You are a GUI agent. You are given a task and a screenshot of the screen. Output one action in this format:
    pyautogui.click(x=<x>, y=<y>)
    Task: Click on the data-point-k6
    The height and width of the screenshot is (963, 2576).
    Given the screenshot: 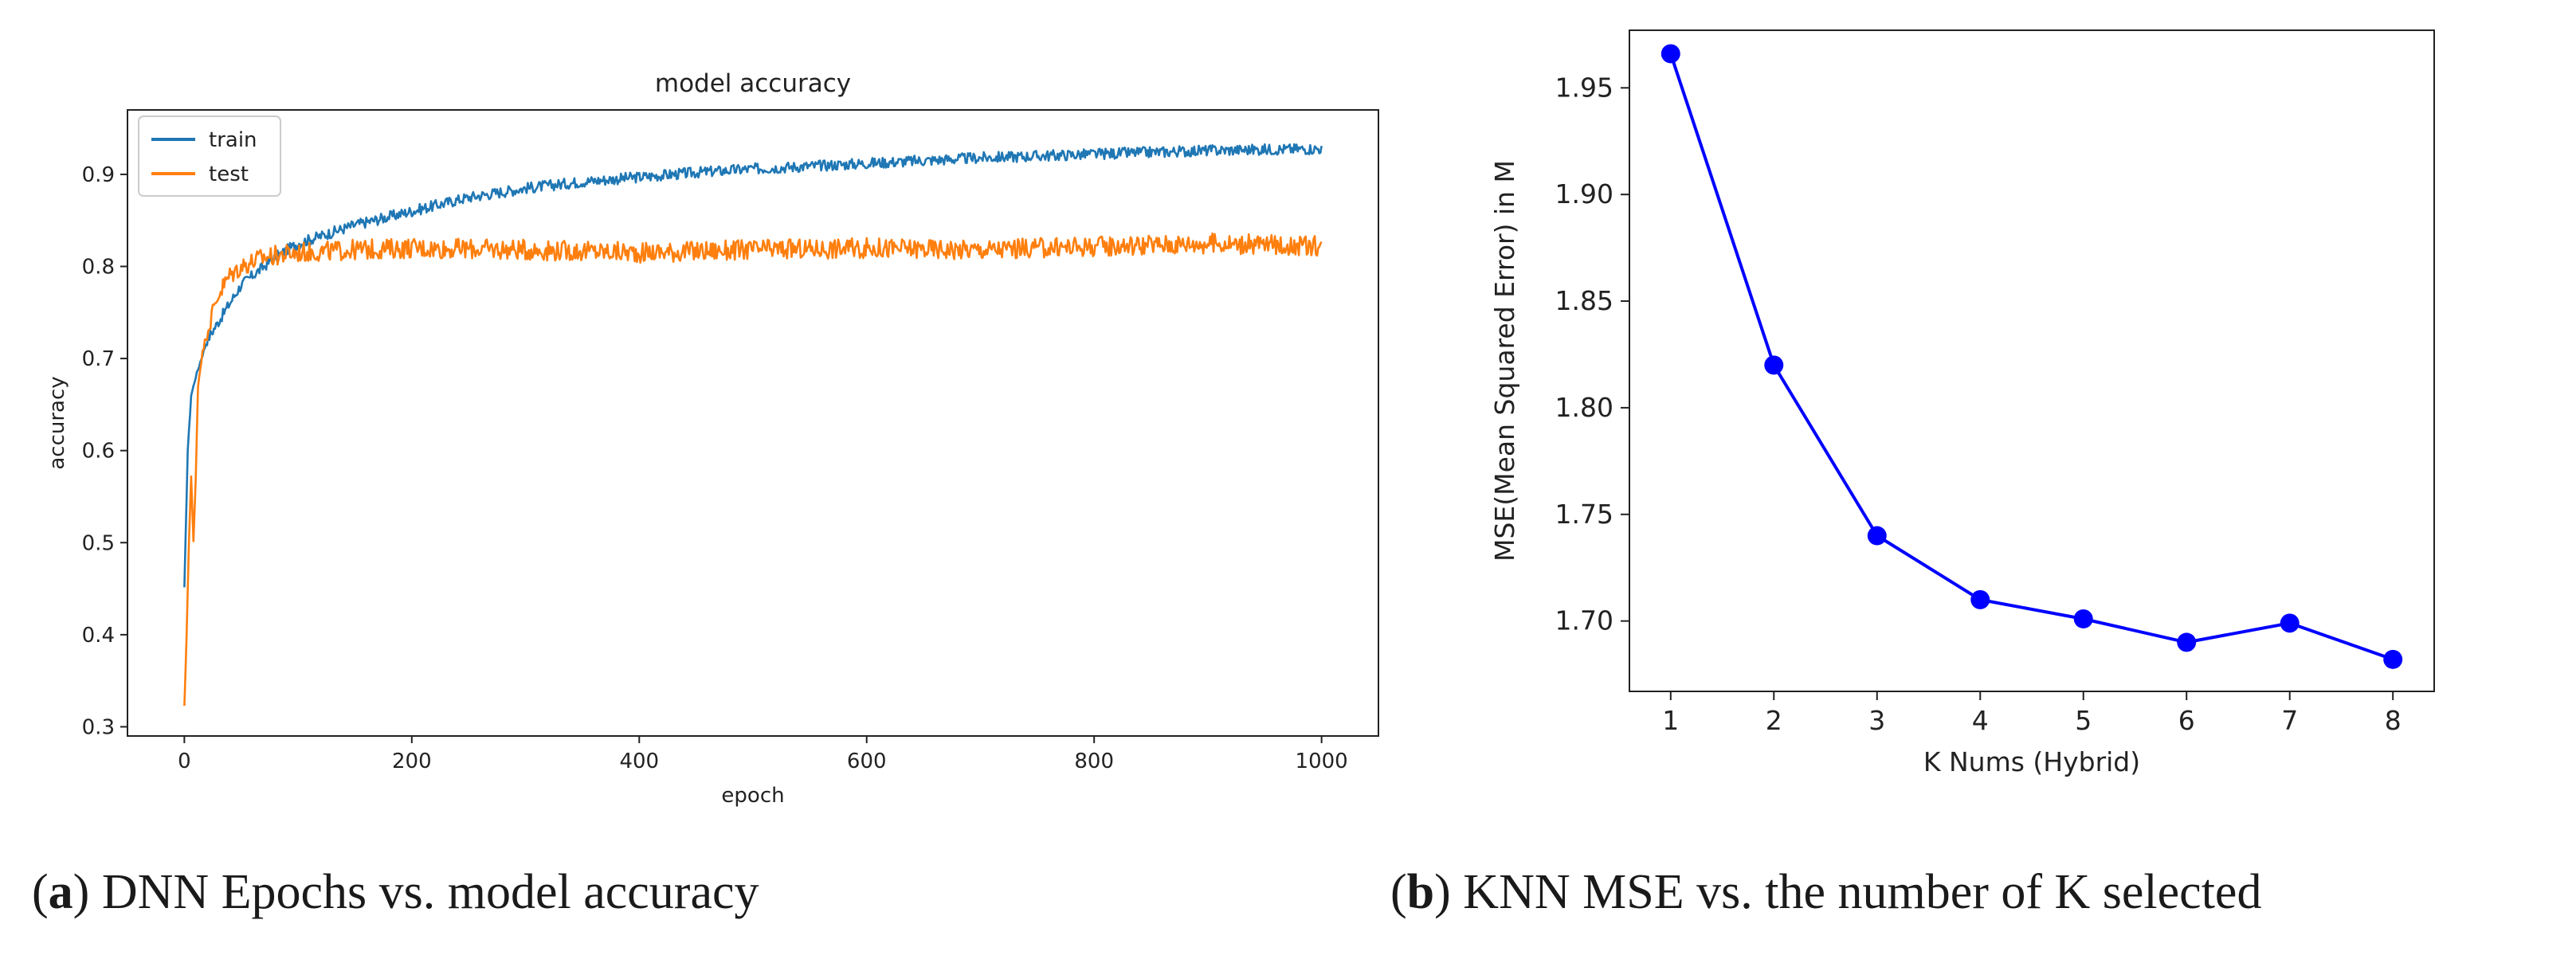 What is the action you would take?
    pyautogui.click(x=2187, y=642)
    